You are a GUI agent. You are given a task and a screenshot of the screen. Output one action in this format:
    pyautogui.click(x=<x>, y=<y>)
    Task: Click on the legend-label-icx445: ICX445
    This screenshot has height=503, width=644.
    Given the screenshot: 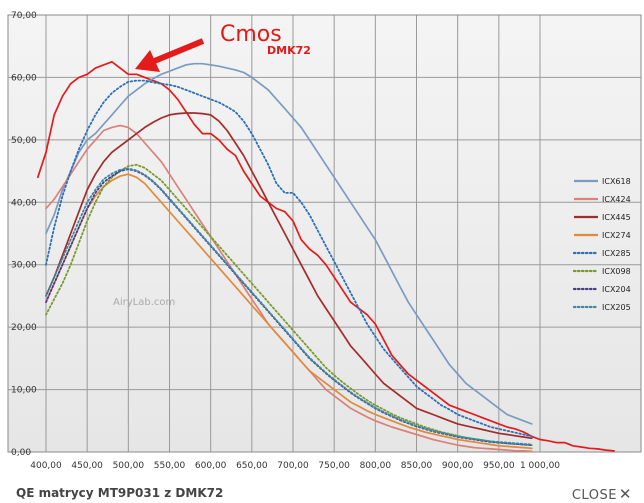 What is the action you would take?
    pyautogui.click(x=616, y=217)
    